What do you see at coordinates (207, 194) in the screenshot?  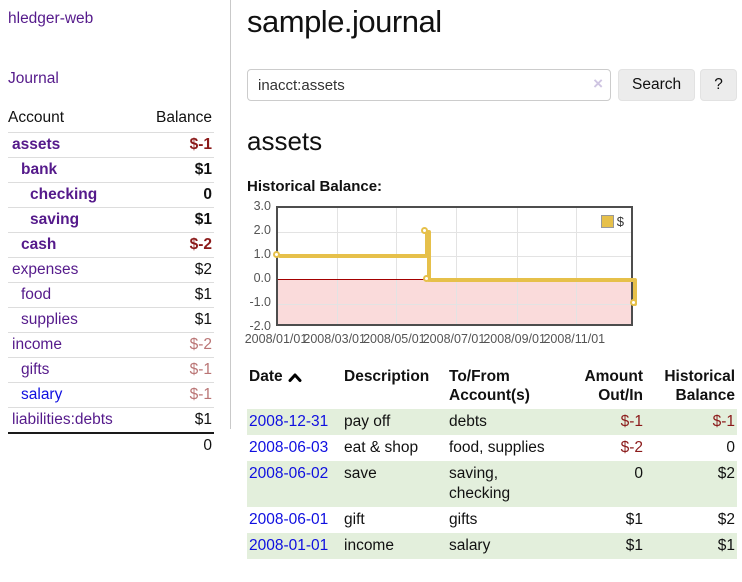 I see `account-balance: 0` at bounding box center [207, 194].